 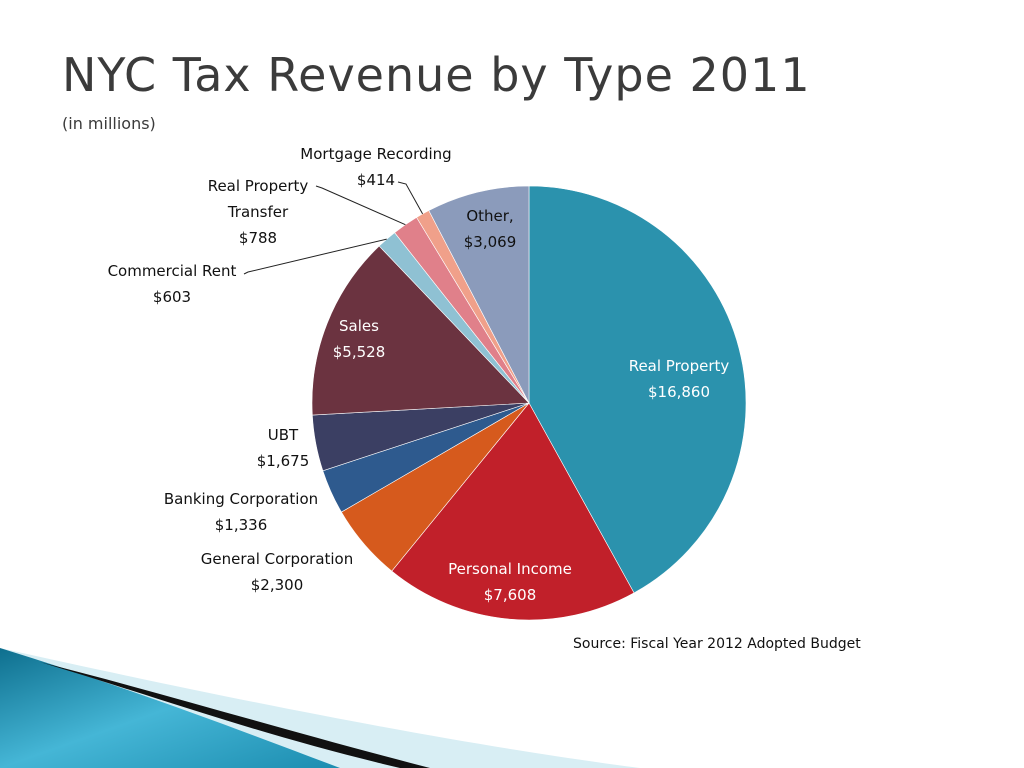 What do you see at coordinates (333, 228) in the screenshot?
I see `leader-lines` at bounding box center [333, 228].